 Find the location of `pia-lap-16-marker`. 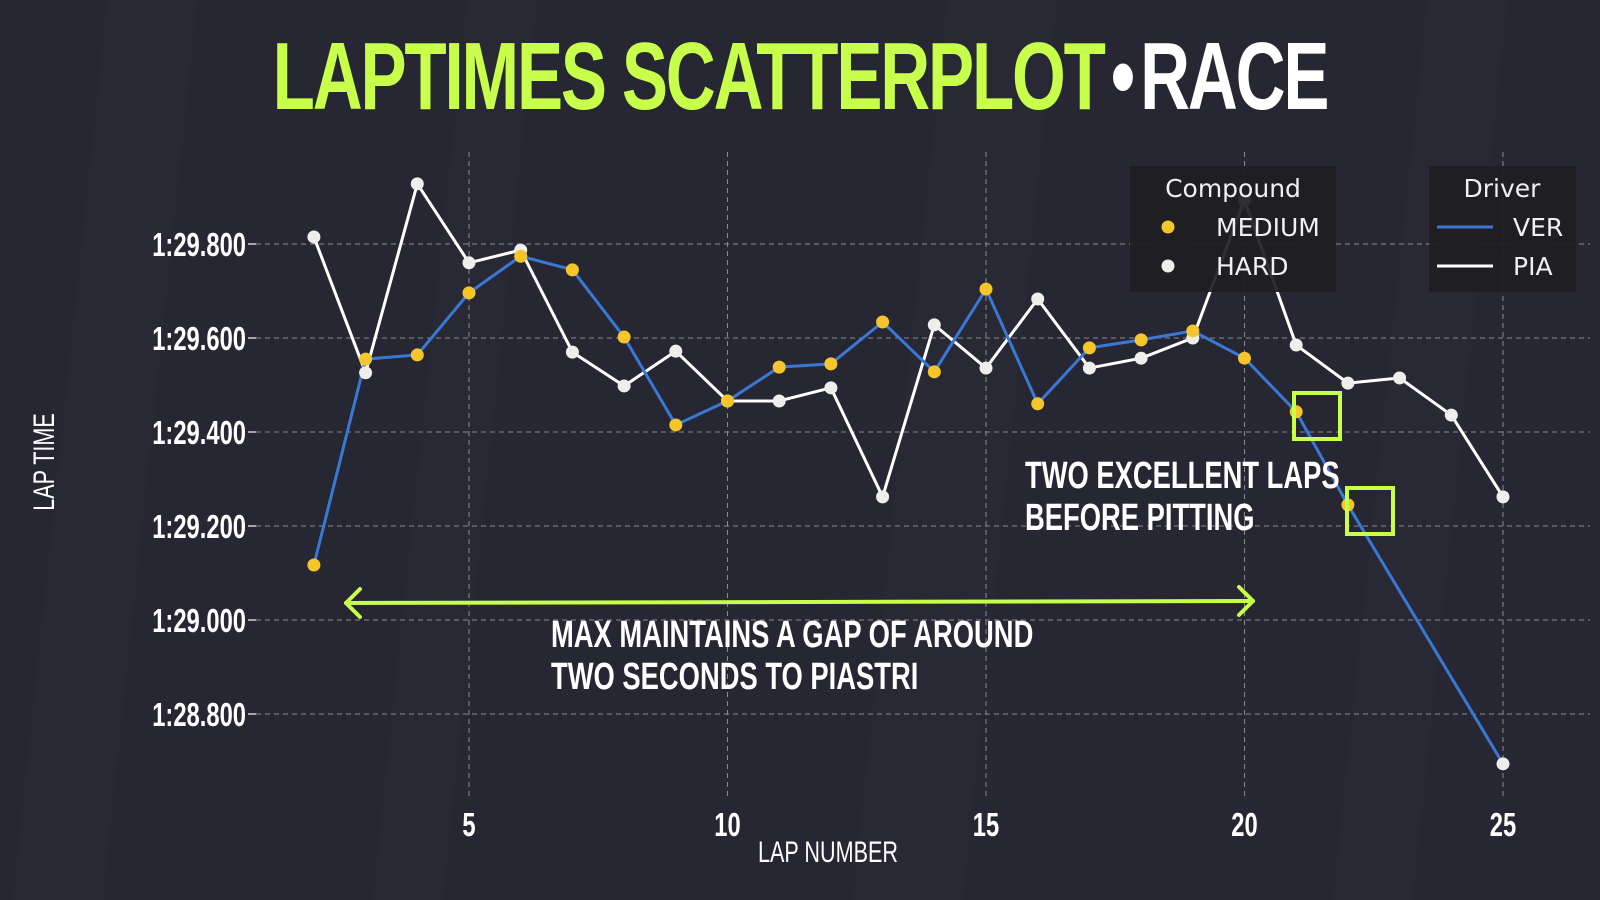

pia-lap-16-marker is located at coordinates (1038, 299).